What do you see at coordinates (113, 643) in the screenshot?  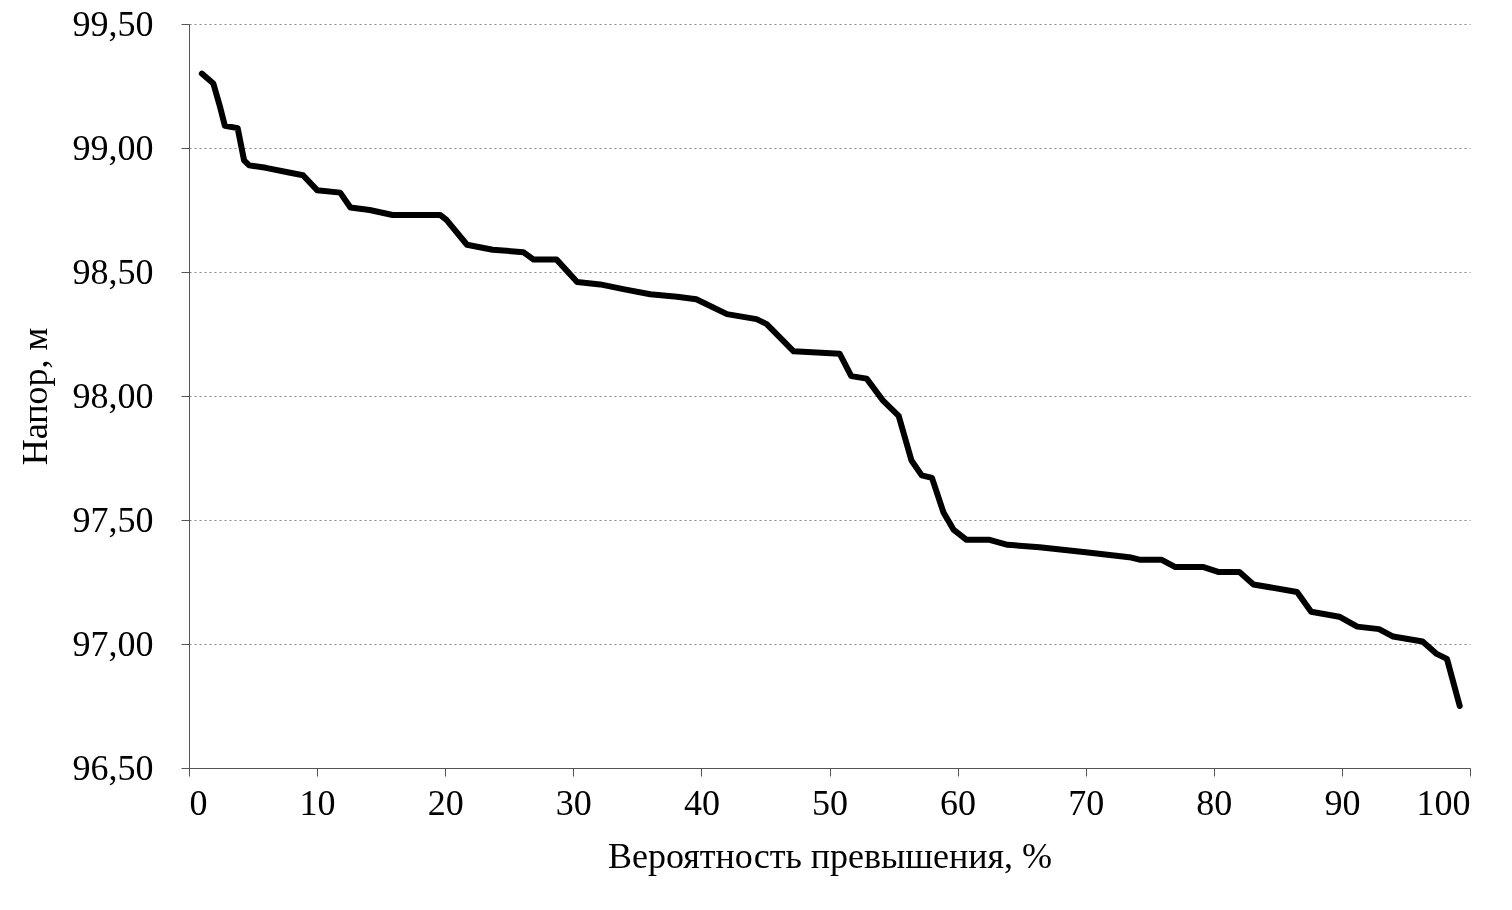 I see `y-tick-label: 97,00` at bounding box center [113, 643].